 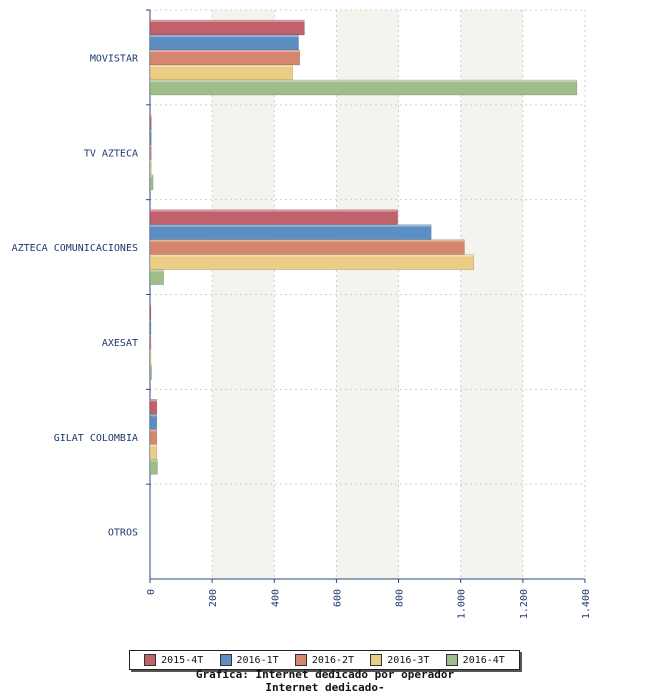 I want to click on chart-caption-line-1: Grafica: Internet dedicado por operador, so click(x=325, y=674).